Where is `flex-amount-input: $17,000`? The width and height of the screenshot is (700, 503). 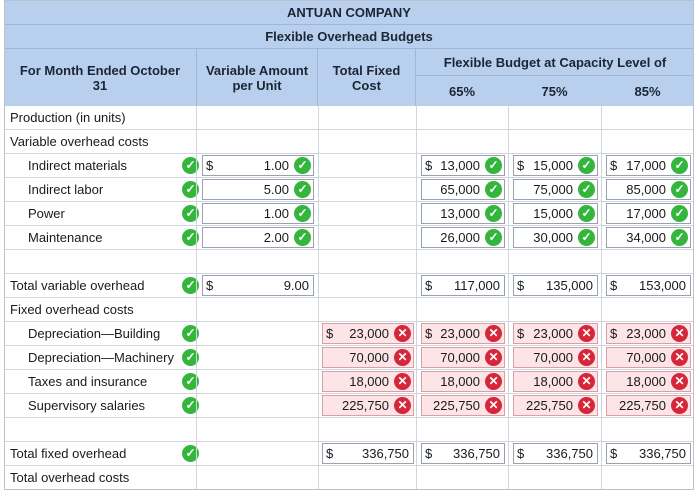 flex-amount-input: $17,000 is located at coordinates (648, 165).